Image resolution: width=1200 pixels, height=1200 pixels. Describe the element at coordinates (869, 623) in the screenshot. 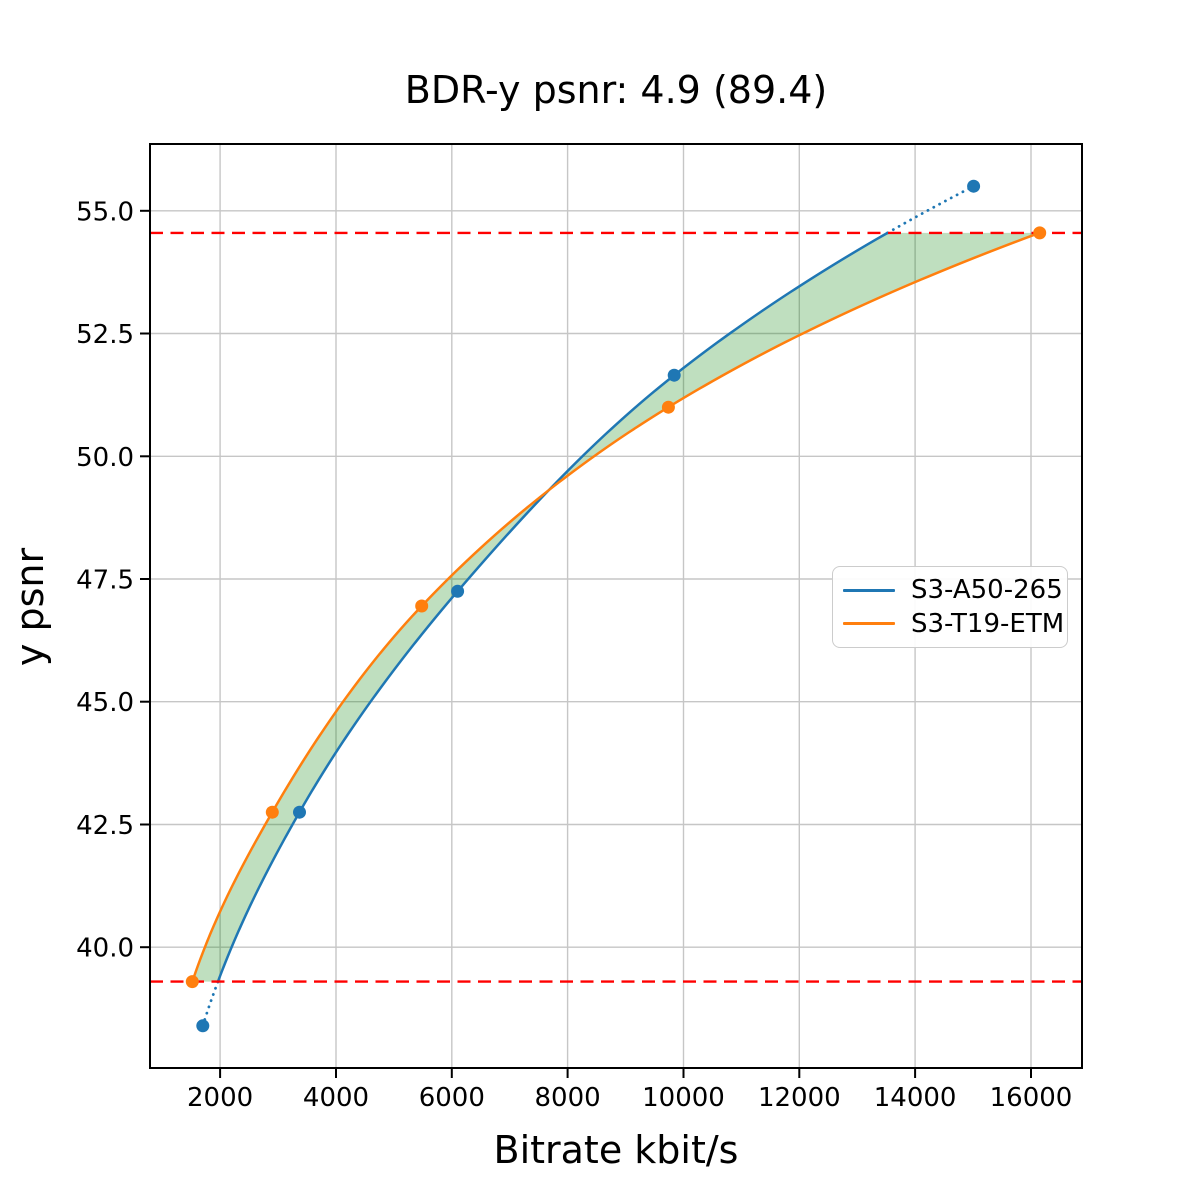

I see `legend-line-sample-orange` at that location.